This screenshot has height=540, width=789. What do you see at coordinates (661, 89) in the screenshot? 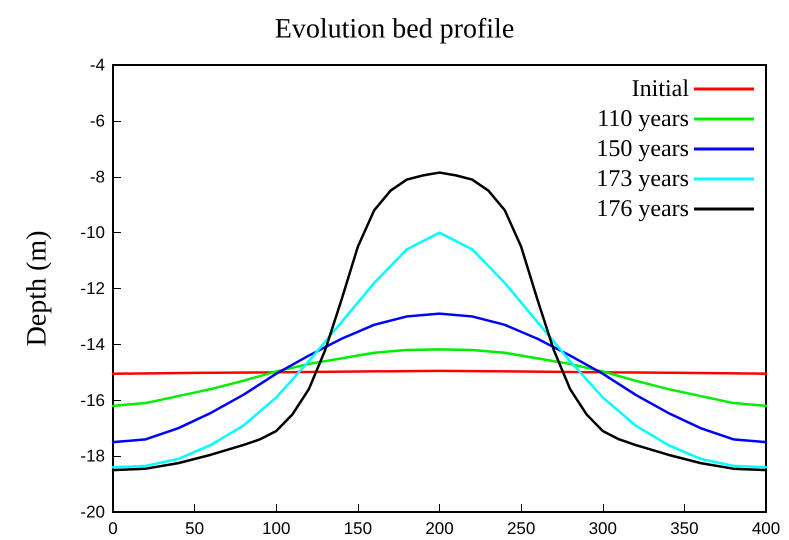
I see `legend-label: Initial` at bounding box center [661, 89].